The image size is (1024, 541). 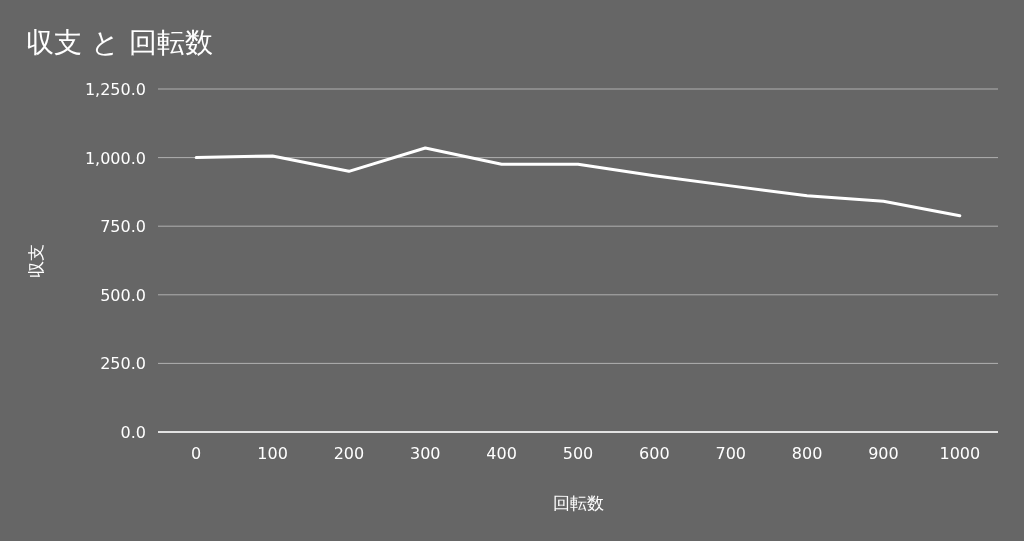 I want to click on x-tick-label: 500, so click(x=578, y=453).